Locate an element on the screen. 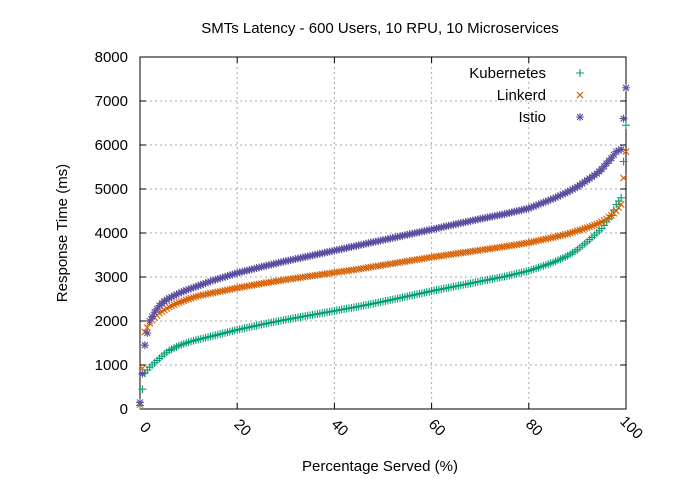 This screenshot has width=700, height=480. y-tick-label: 5000 is located at coordinates (111, 189).